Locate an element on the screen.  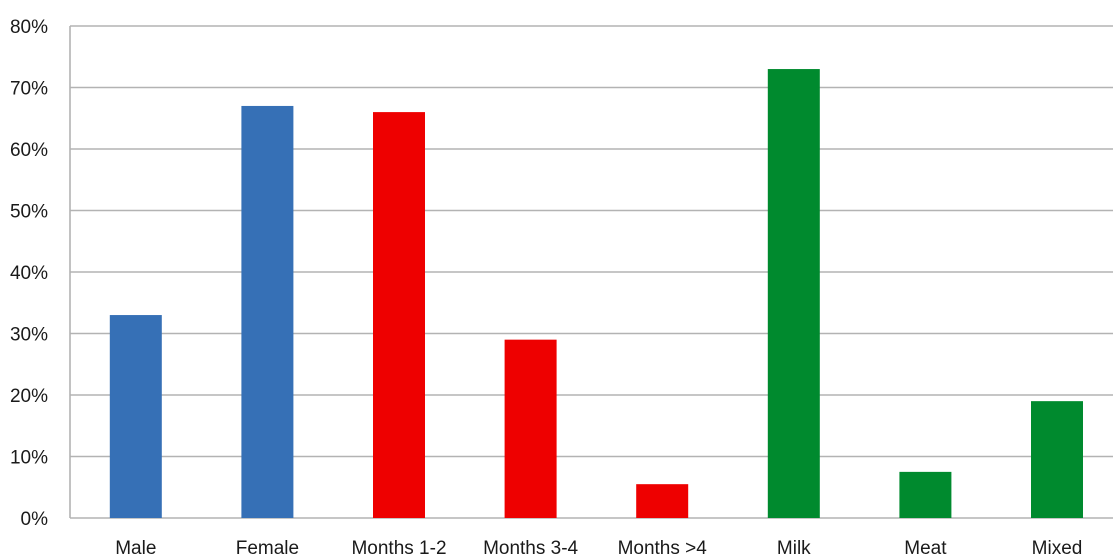
bar-mixed is located at coordinates (1057, 459).